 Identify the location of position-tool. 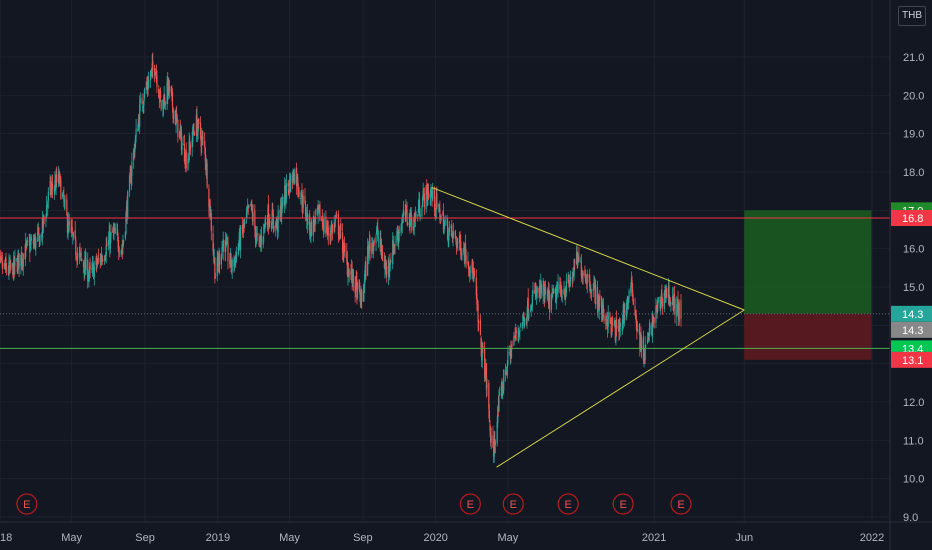
(808, 285).